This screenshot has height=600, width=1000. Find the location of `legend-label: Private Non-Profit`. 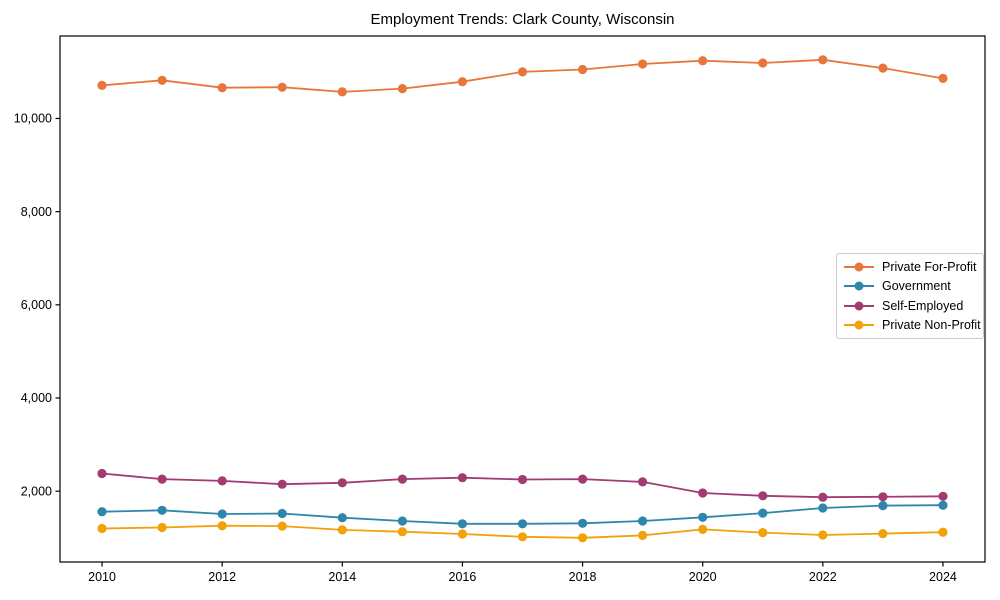

legend-label: Private Non-Profit is located at coordinates (931, 325).